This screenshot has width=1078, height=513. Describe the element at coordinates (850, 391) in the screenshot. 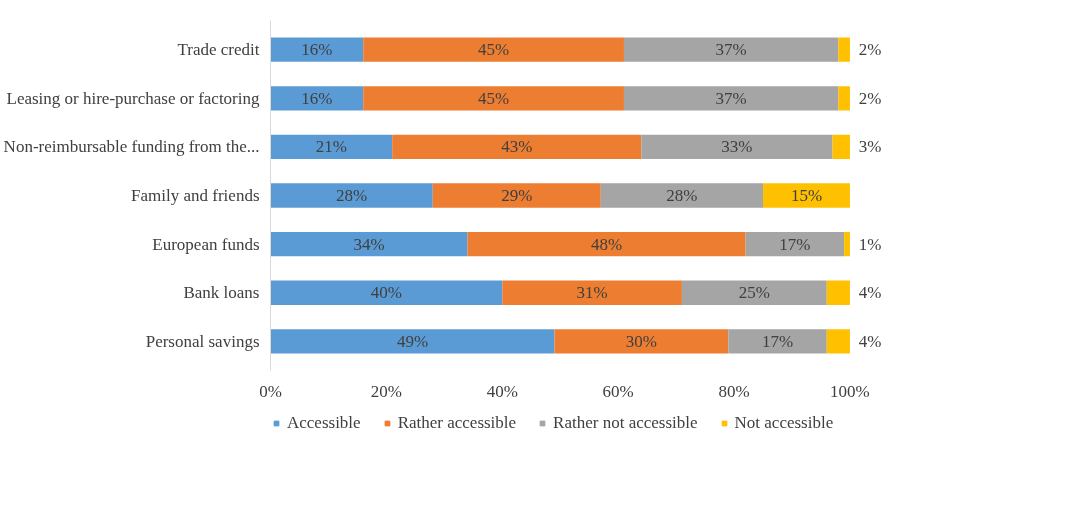

I see `x-tick-label: 100%` at that location.